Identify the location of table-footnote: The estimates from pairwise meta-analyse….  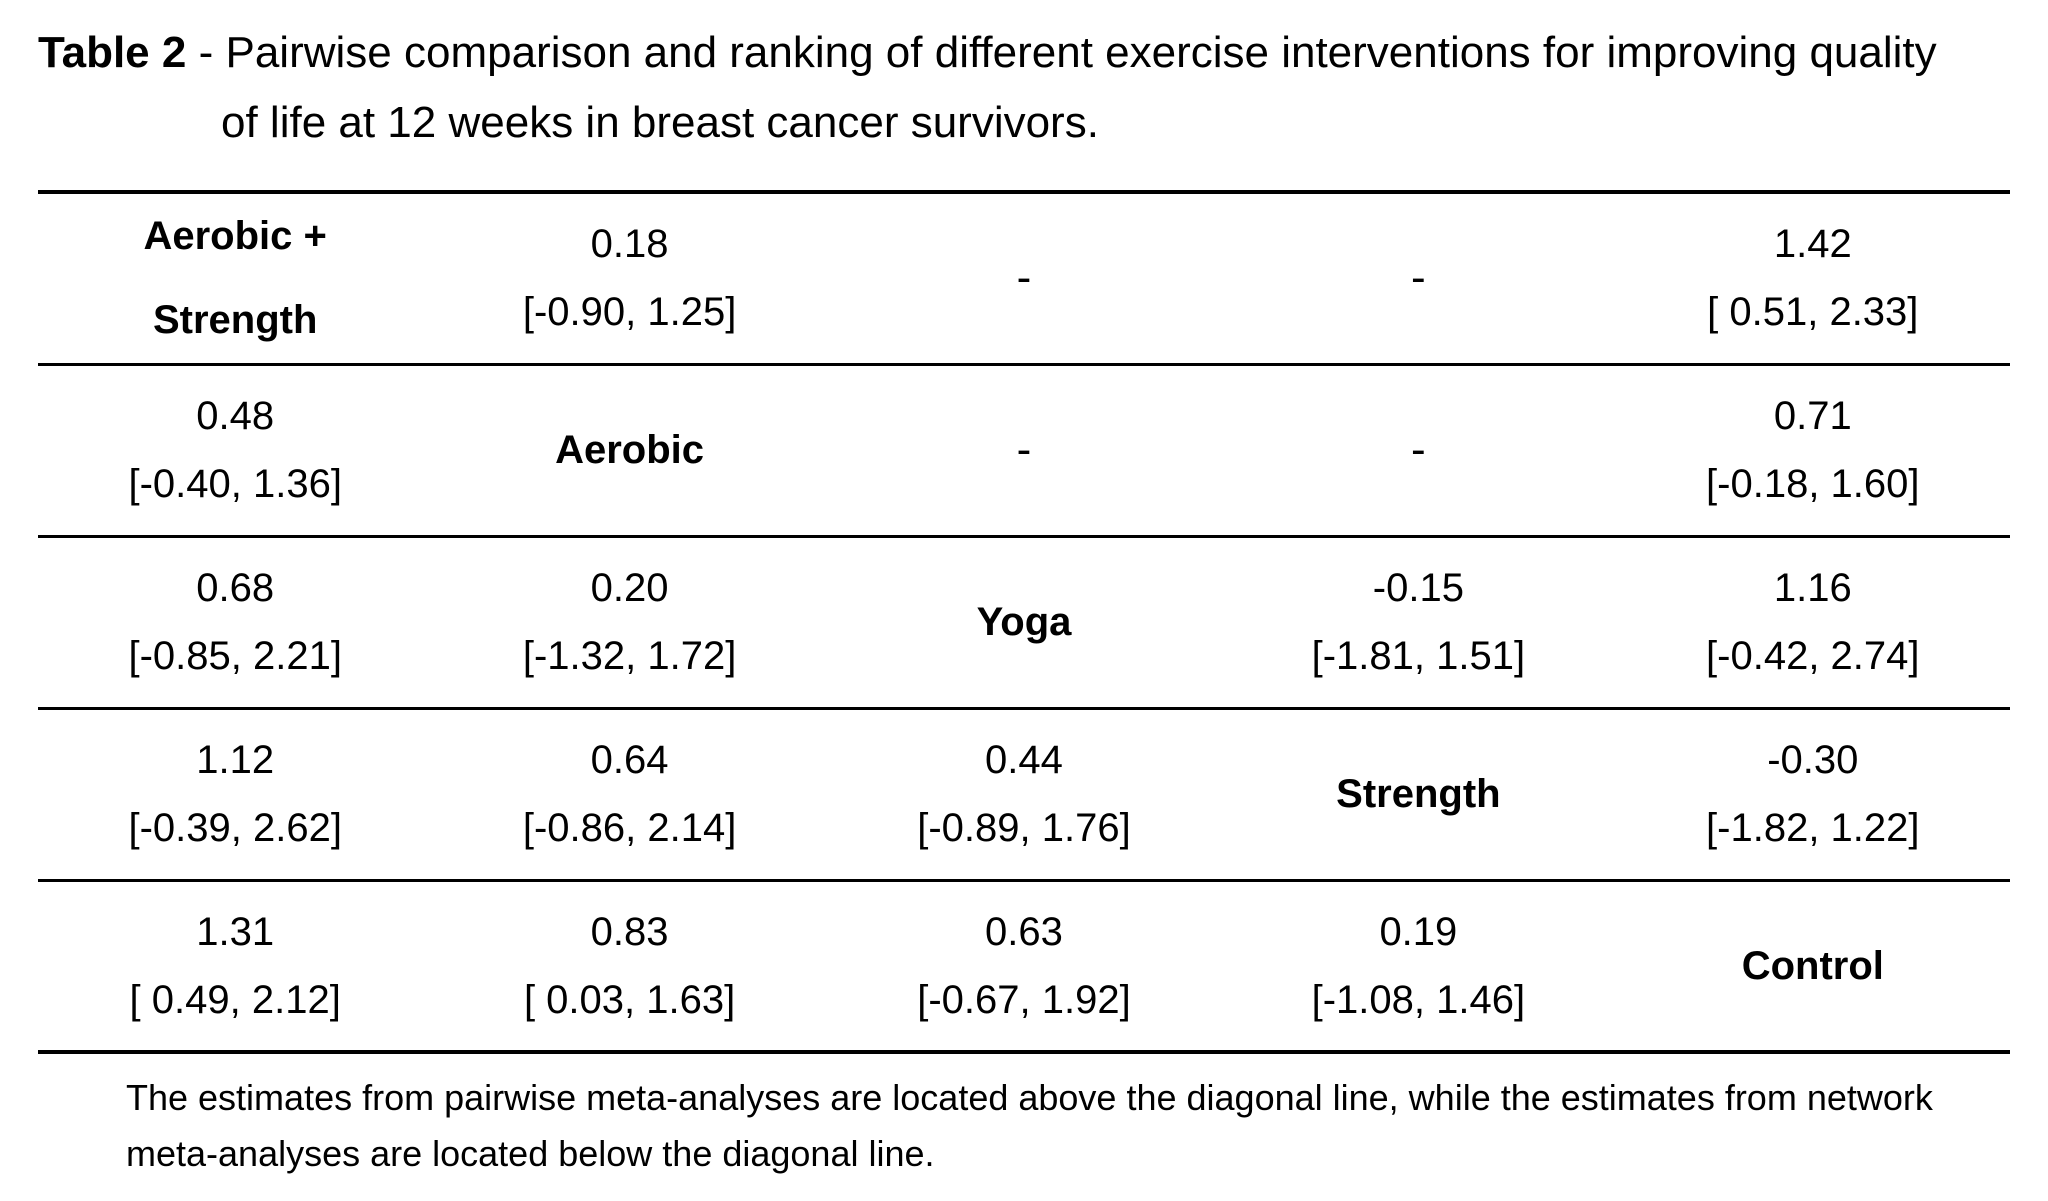
(1076, 1126).